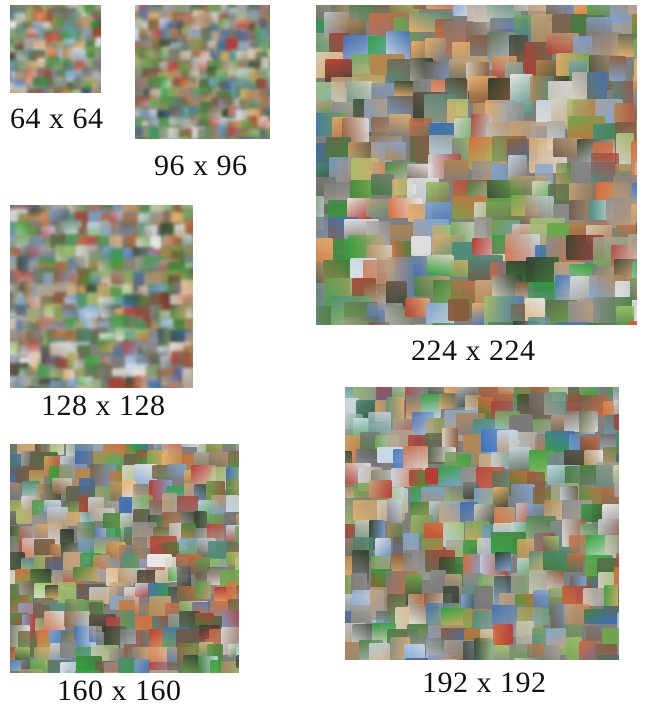 The width and height of the screenshot is (645, 707). I want to click on label-160: 160 x 160, so click(119, 691).